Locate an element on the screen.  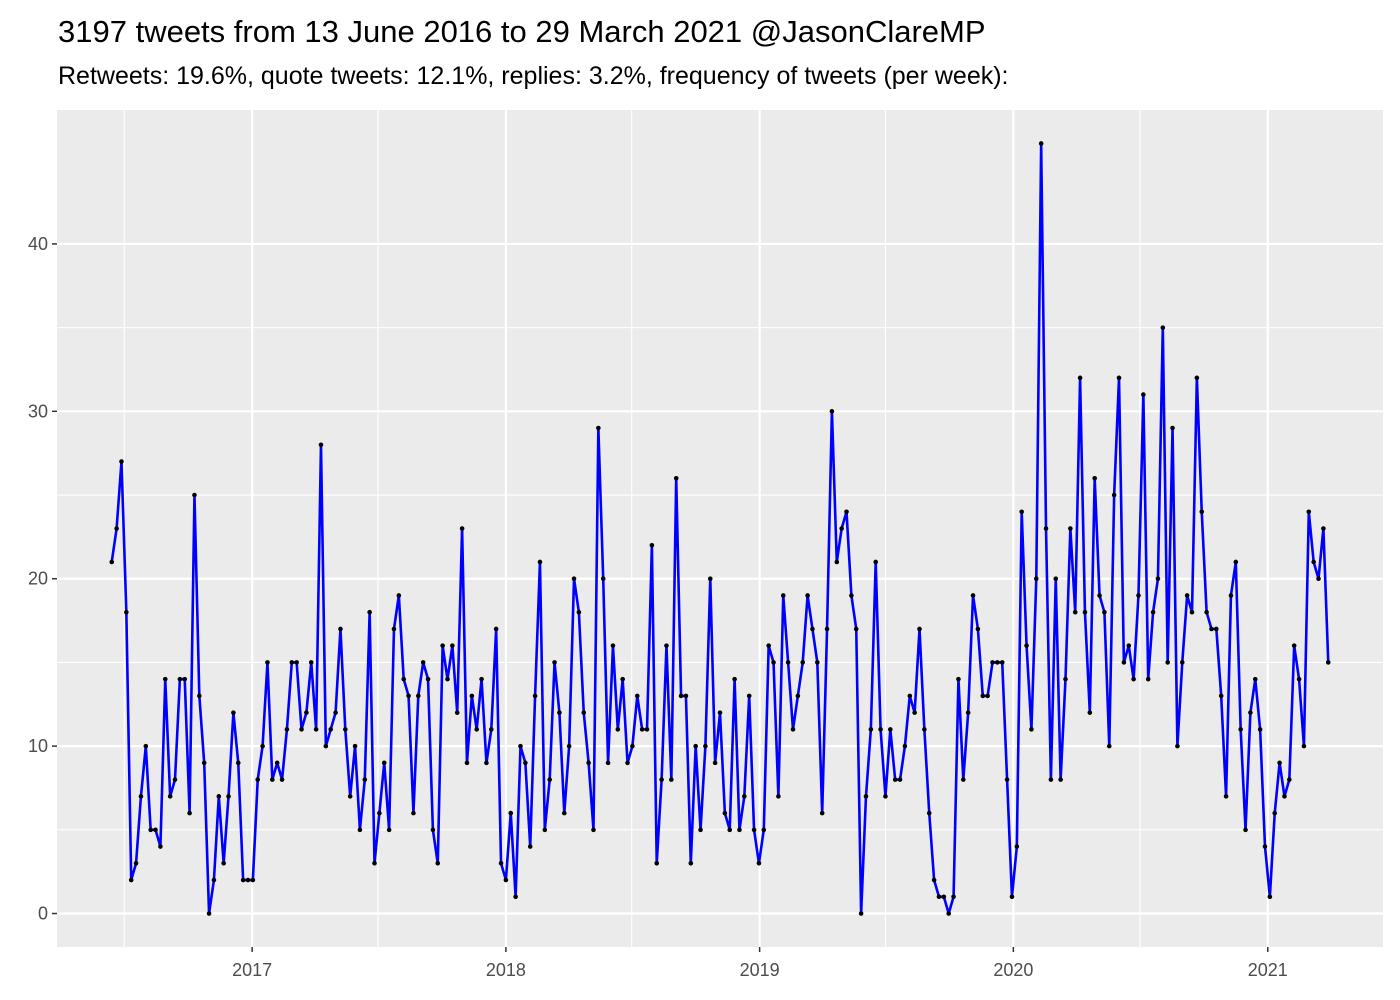
y-tick-label: 40 is located at coordinates (38, 244).